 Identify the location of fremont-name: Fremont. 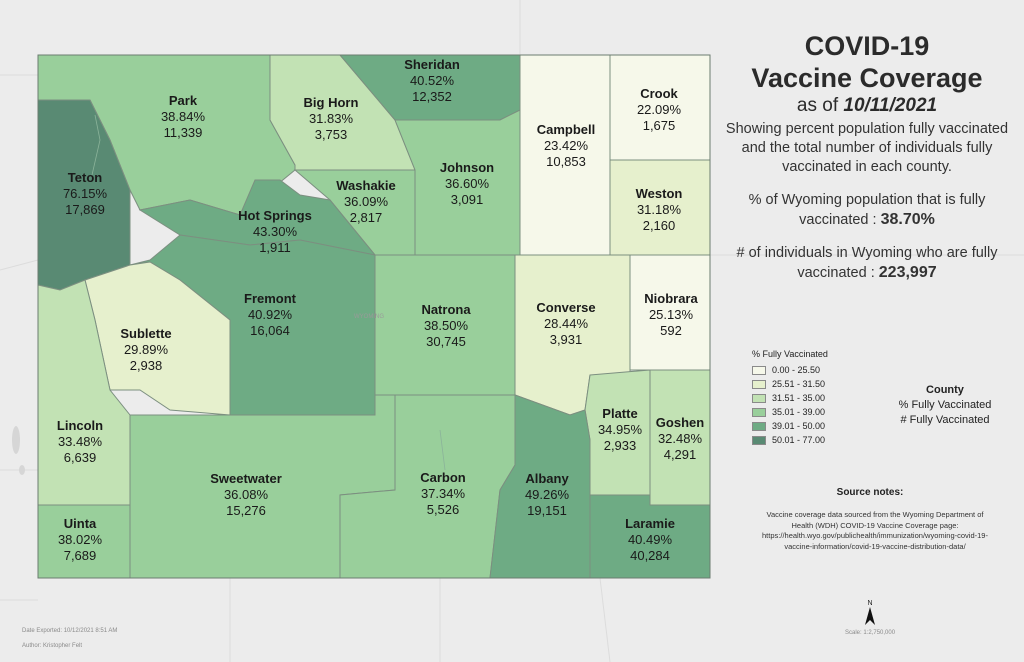
(270, 298).